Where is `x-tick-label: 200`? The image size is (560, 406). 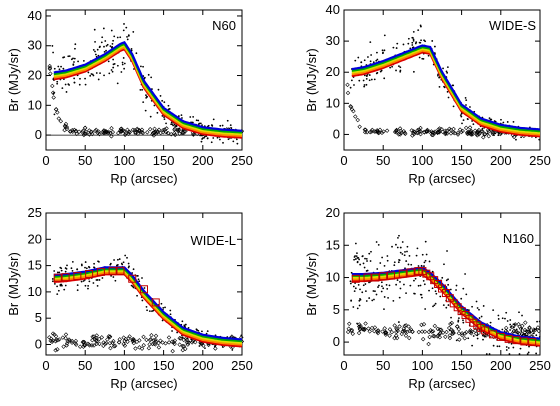 x-tick-label: 200 is located at coordinates (501, 160).